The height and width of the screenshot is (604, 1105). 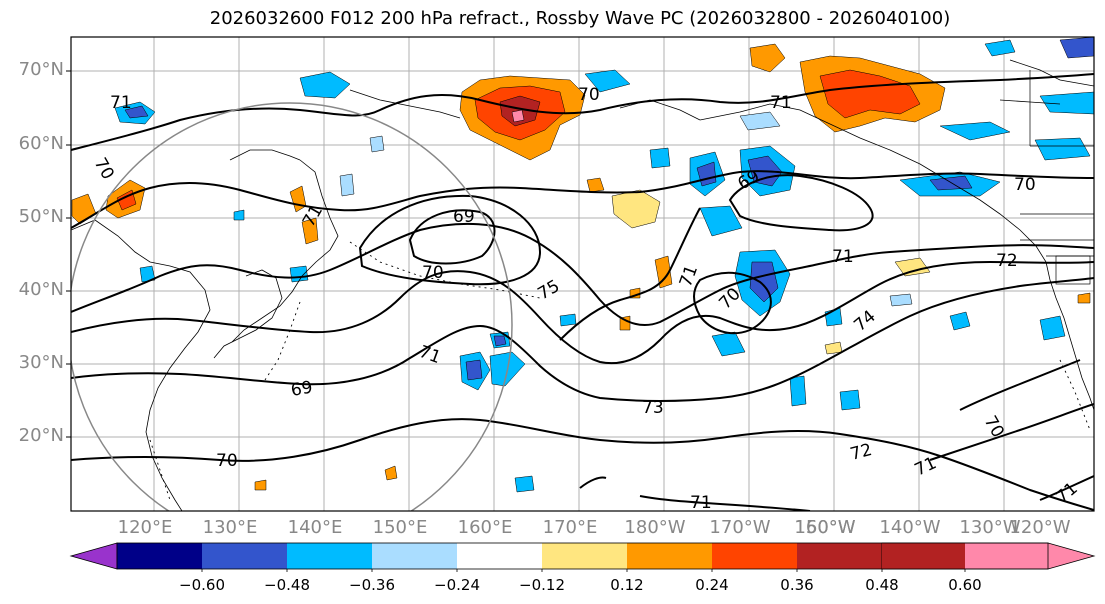 What do you see at coordinates (41, 289) in the screenshot?
I see `lat-label: 40°N` at bounding box center [41, 289].